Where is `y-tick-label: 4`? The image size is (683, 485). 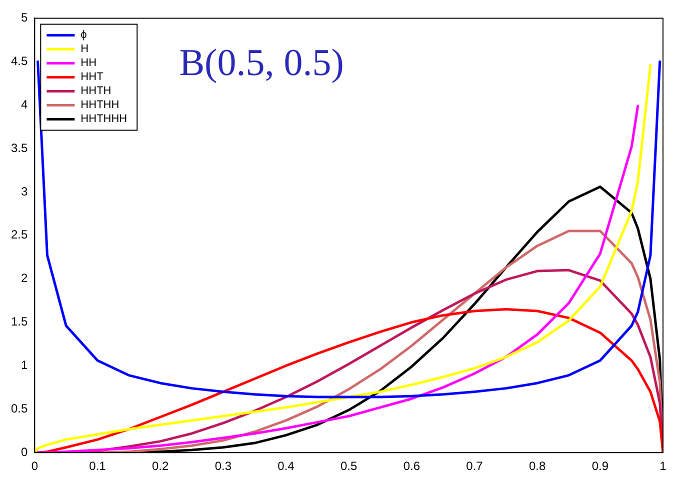
y-tick-label: 4 is located at coordinates (24, 104).